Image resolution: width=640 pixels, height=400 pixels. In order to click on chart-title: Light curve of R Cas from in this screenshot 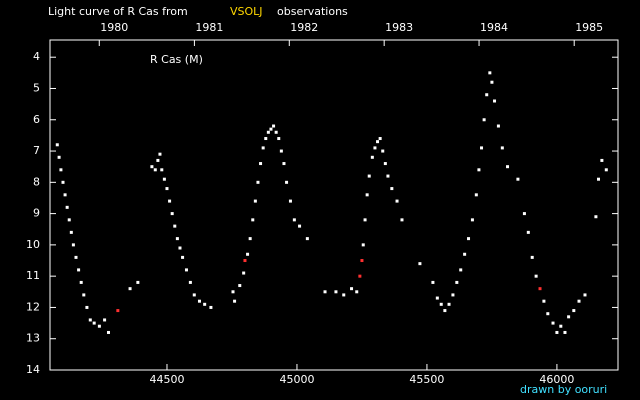, I will do `click(118, 11)`.